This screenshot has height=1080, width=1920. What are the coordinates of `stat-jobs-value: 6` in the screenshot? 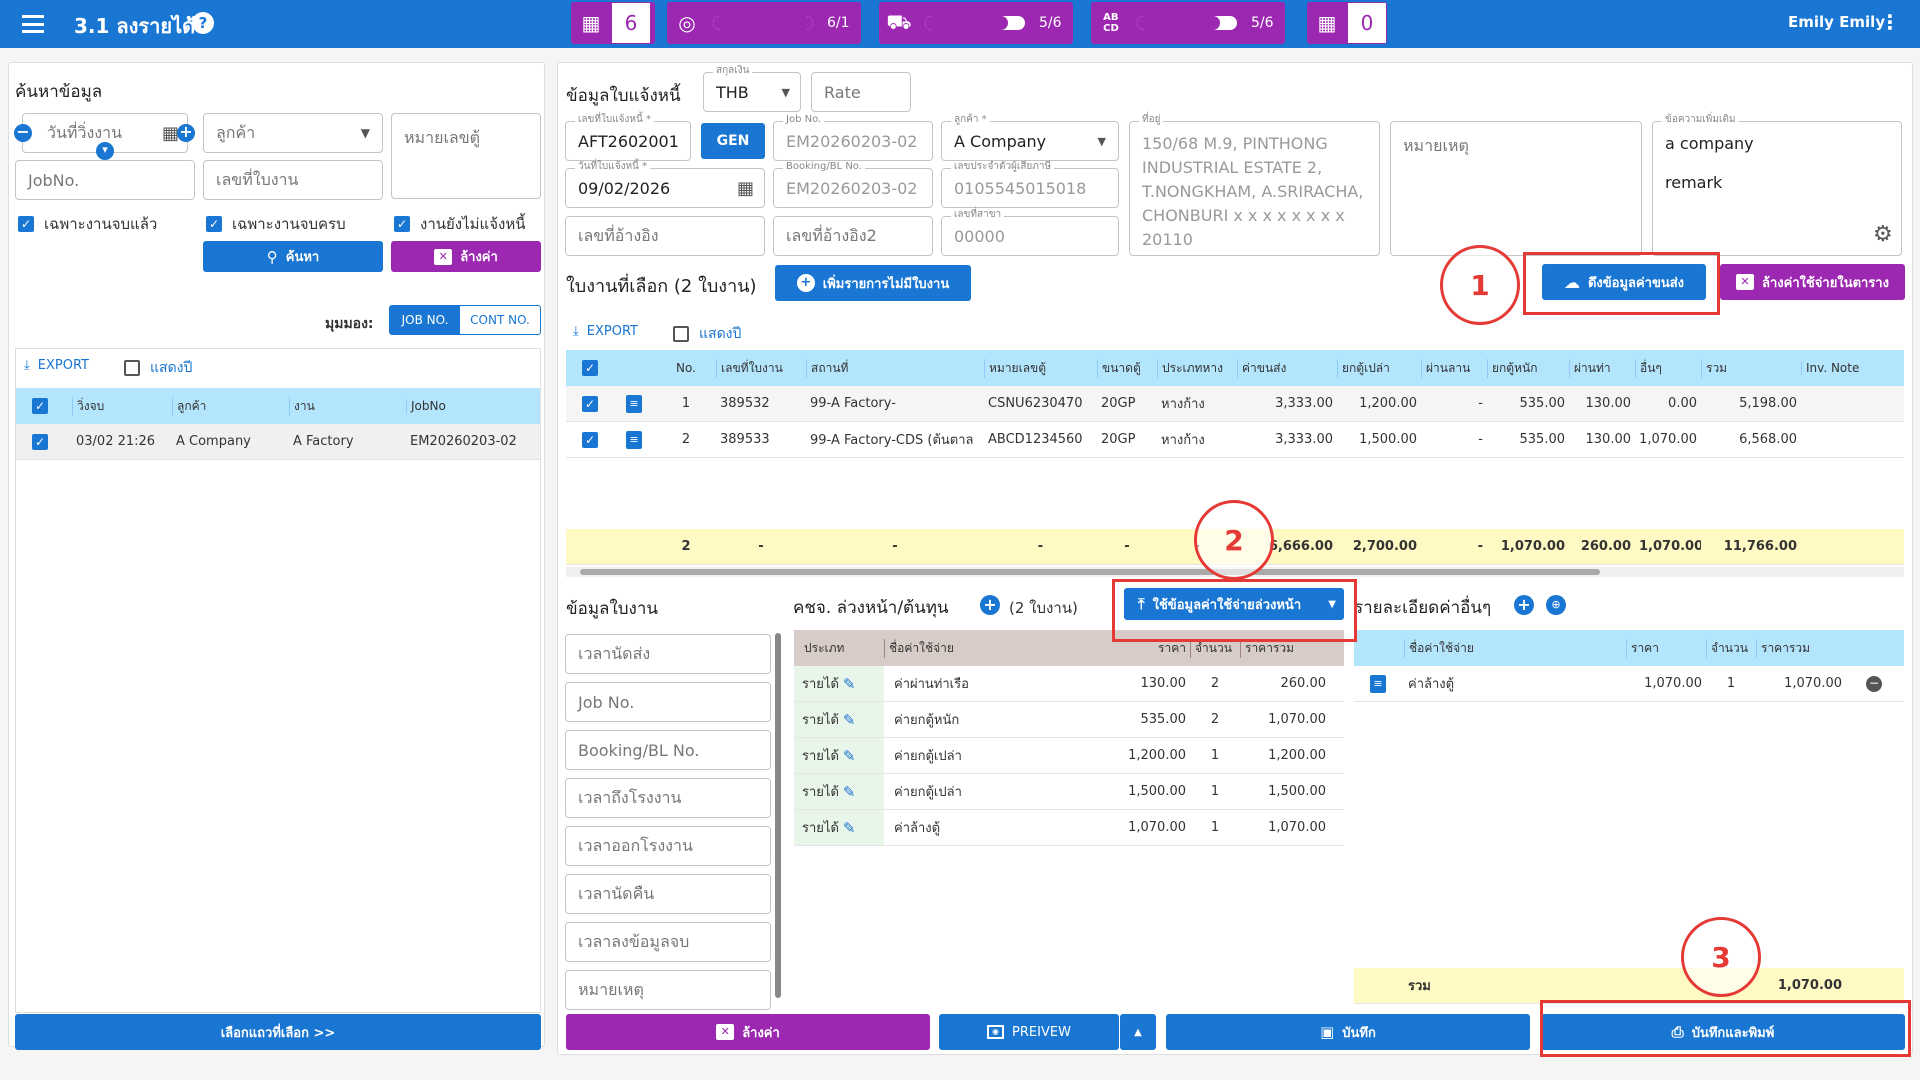 It's located at (631, 23).